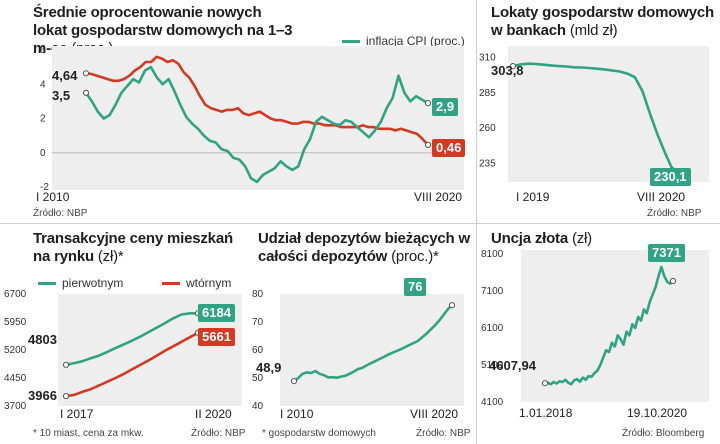 This screenshot has height=444, width=720. Describe the element at coordinates (216, 313) in the screenshot. I see `badge-primary-end: 6184` at that location.